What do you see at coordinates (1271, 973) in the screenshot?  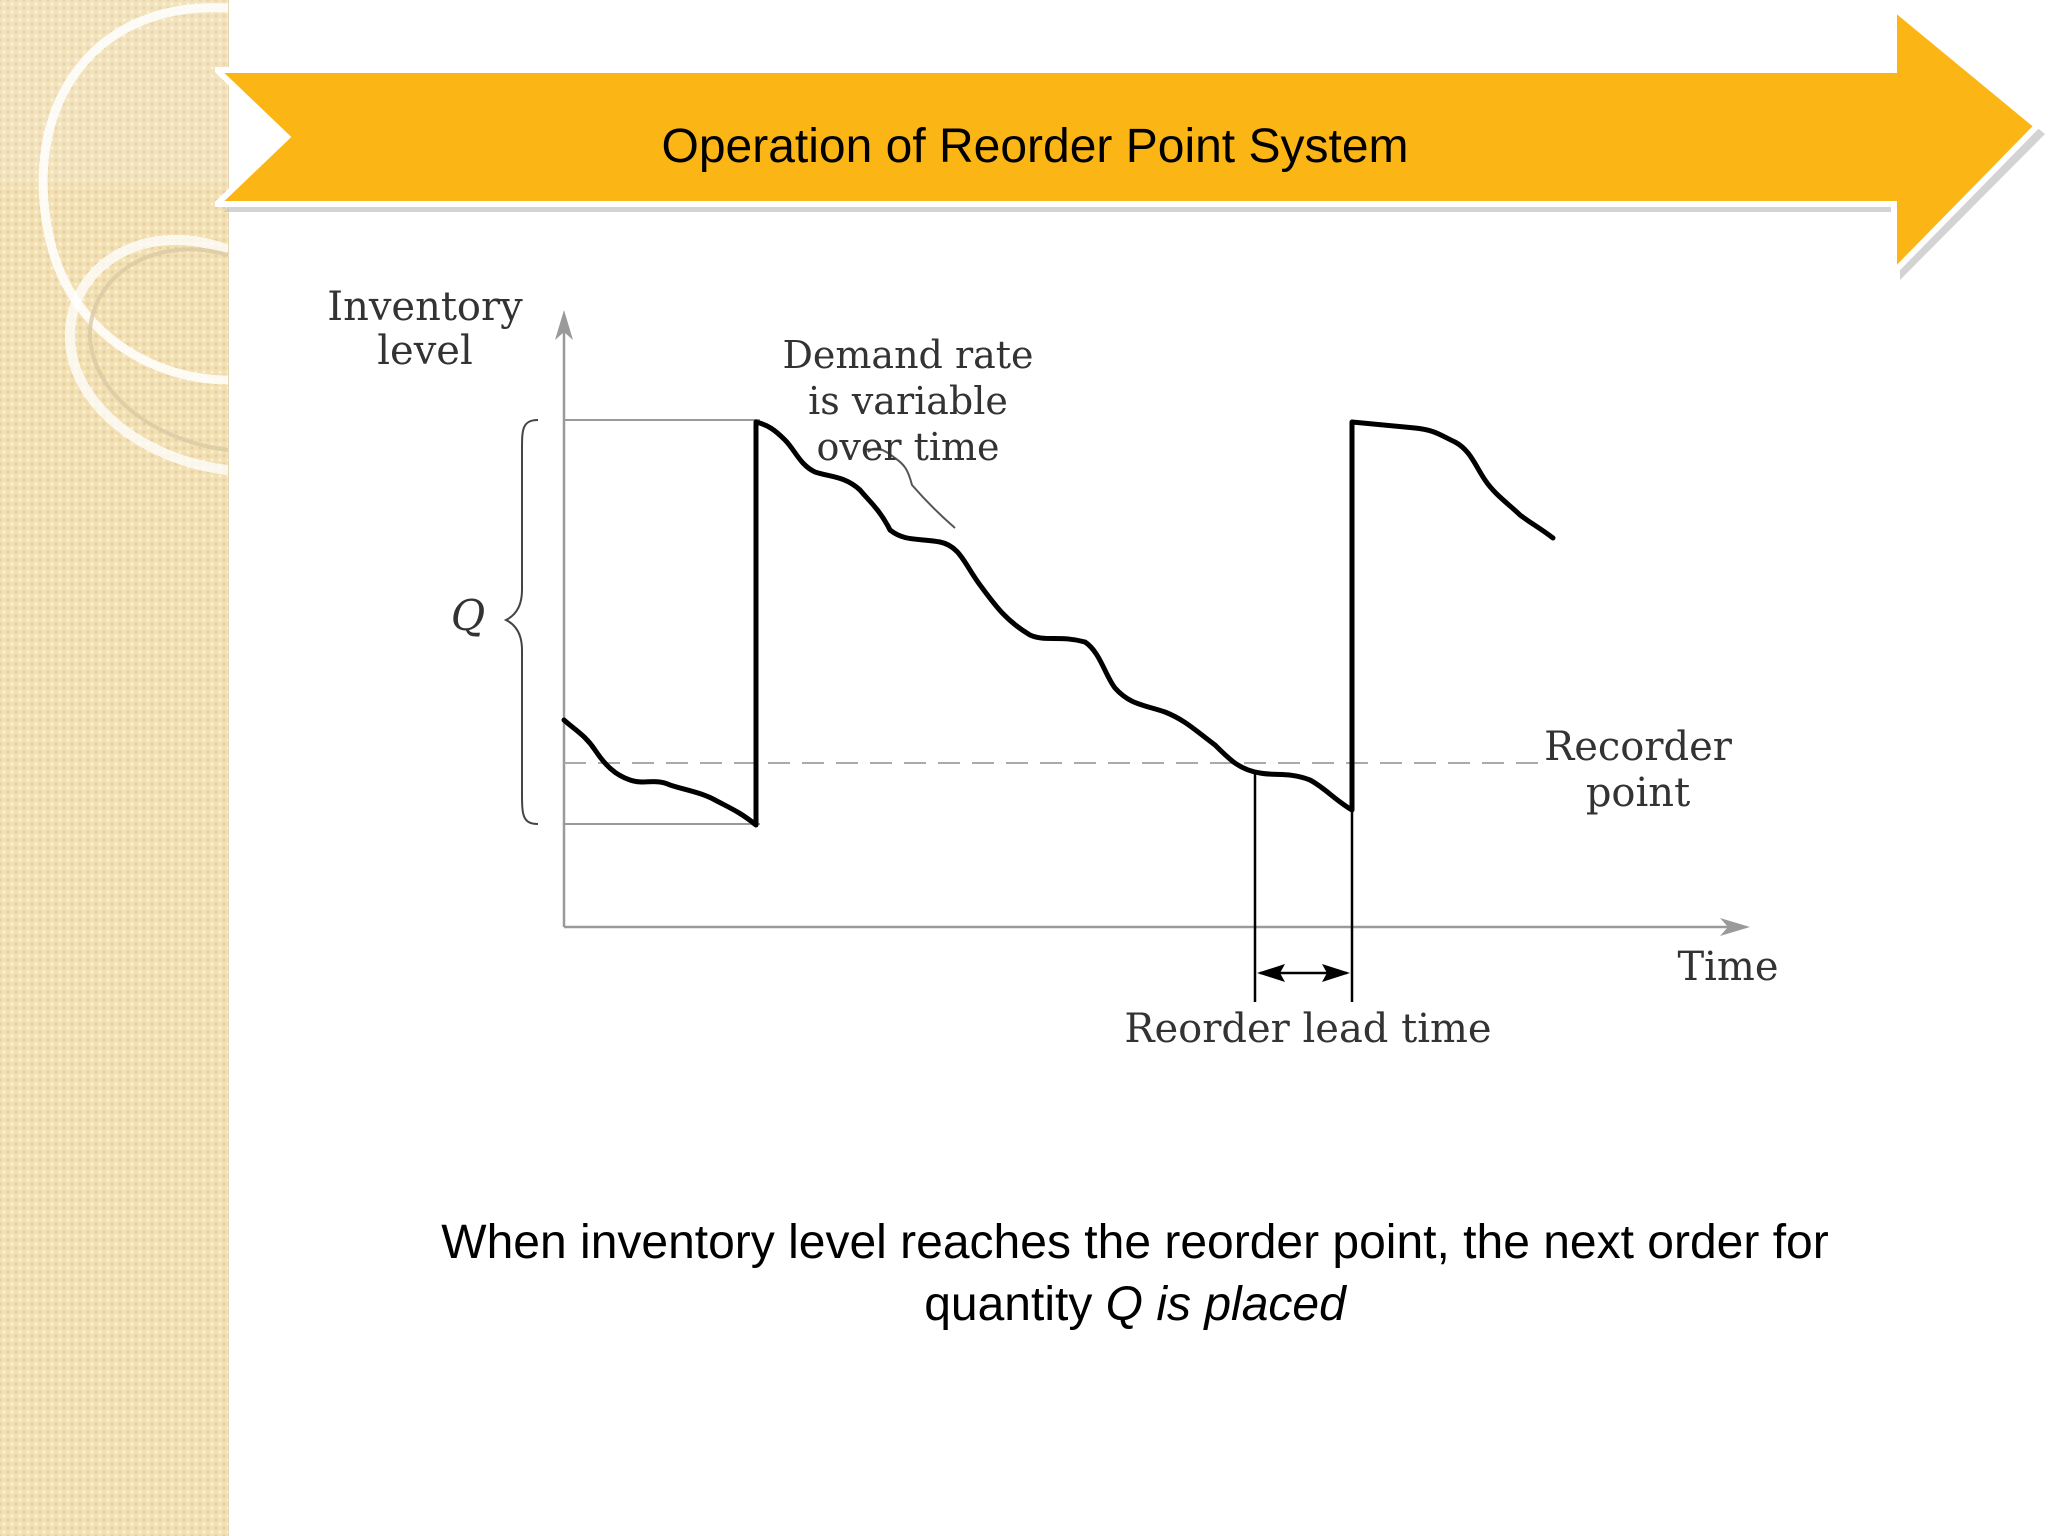 I see `lead-time-arrow-left` at bounding box center [1271, 973].